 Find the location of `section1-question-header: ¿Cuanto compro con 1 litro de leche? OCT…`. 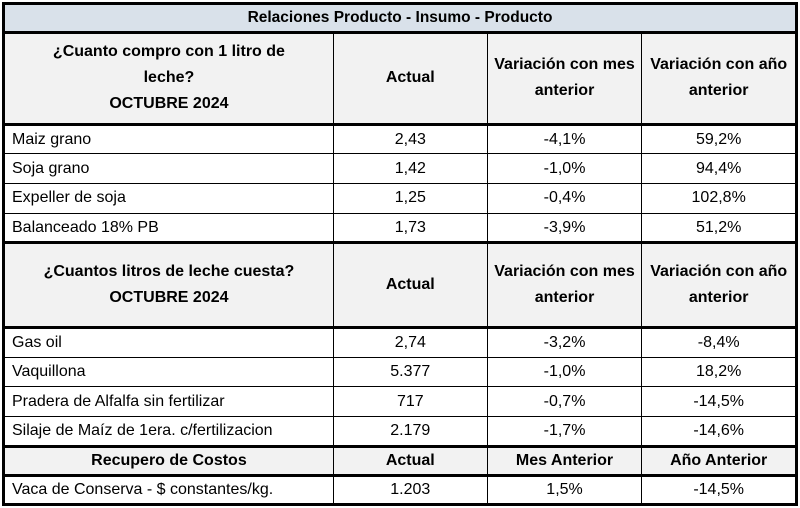

section1-question-header: ¿Cuanto compro con 1 litro de leche? OCT… is located at coordinates (168, 78).